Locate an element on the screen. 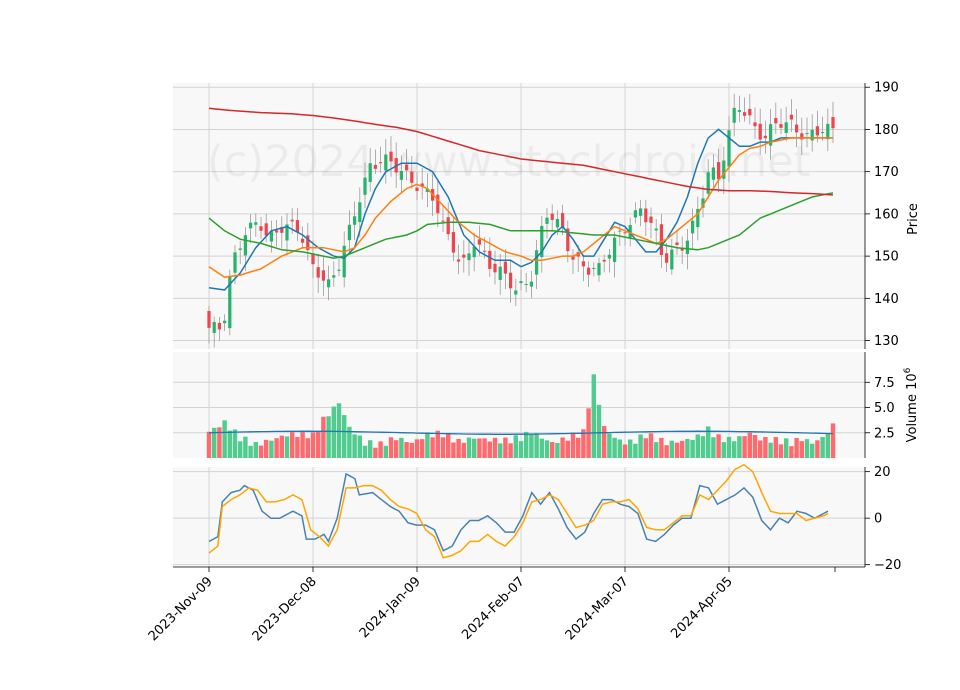  volume-tick-label: 5.0 is located at coordinates (884, 408).